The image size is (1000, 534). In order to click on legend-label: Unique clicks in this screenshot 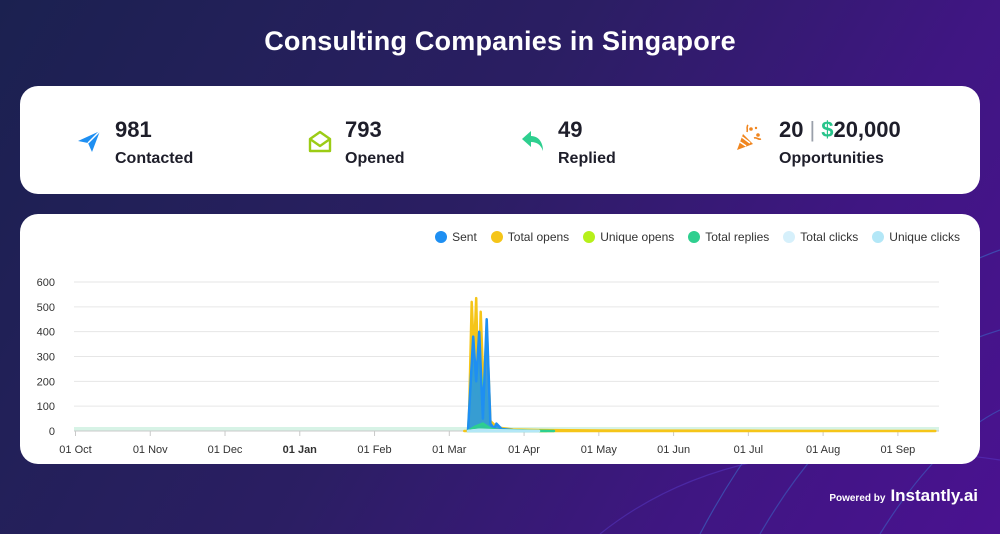, I will do `click(924, 237)`.